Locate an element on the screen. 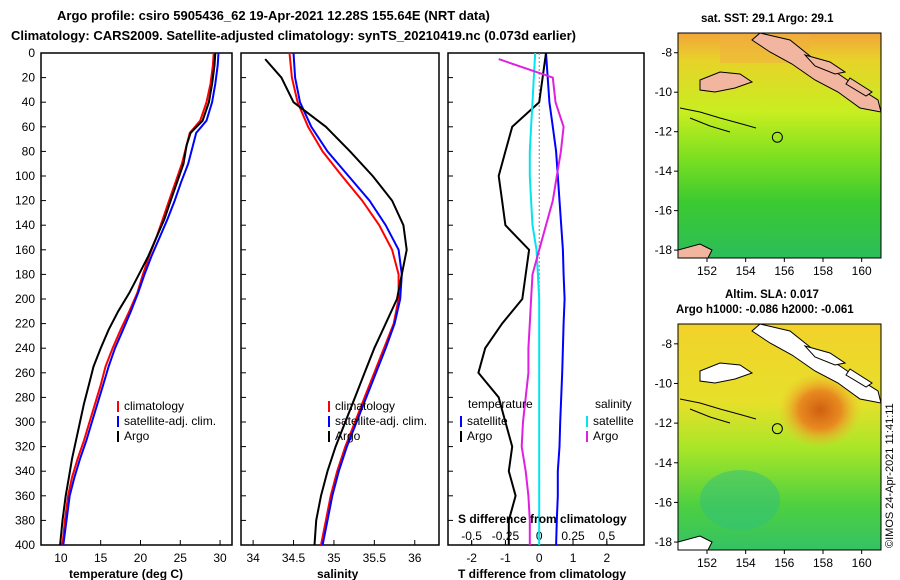  depth-tick-label: 360 is located at coordinates (25, 496).